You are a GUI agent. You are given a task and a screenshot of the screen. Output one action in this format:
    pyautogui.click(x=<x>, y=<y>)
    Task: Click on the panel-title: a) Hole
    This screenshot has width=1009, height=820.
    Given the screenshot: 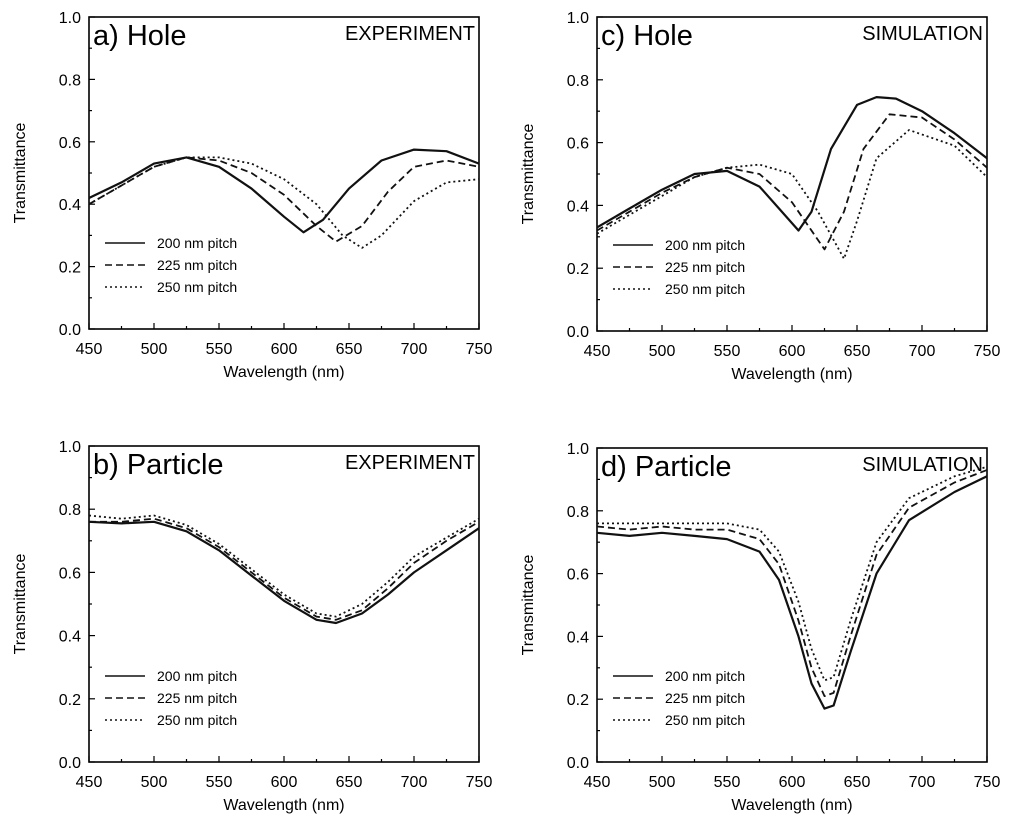 What is the action you would take?
    pyautogui.click(x=140, y=36)
    